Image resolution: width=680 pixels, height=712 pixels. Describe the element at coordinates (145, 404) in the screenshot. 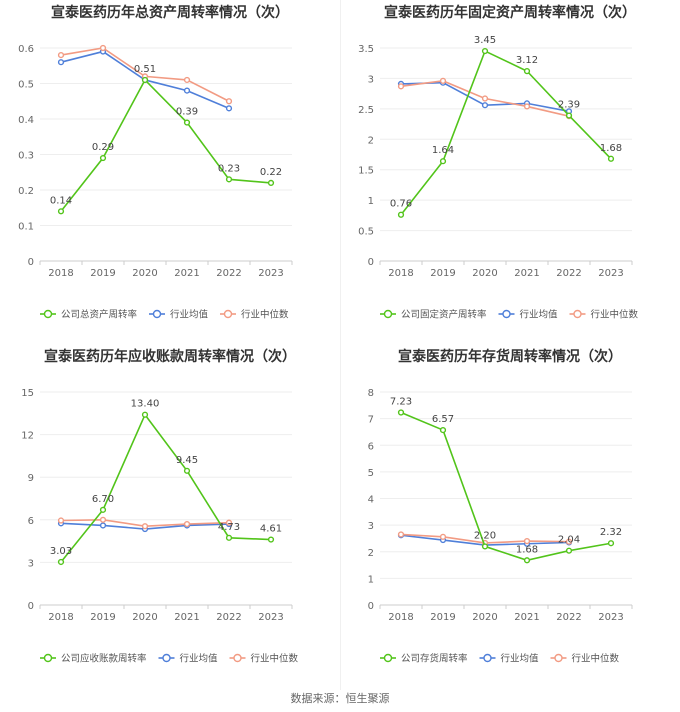

I see `data-label: 13.40` at that location.